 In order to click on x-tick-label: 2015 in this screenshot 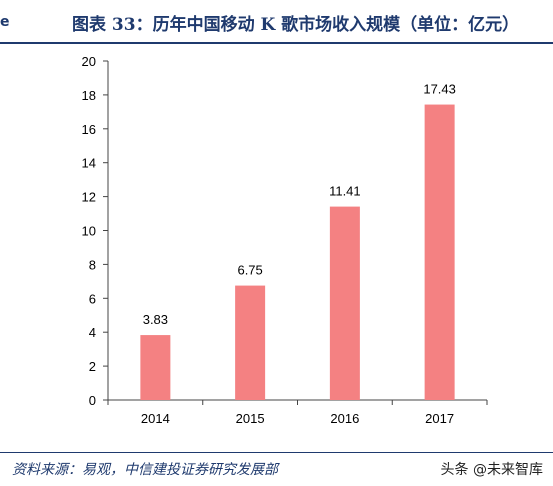, I will do `click(250, 418)`.